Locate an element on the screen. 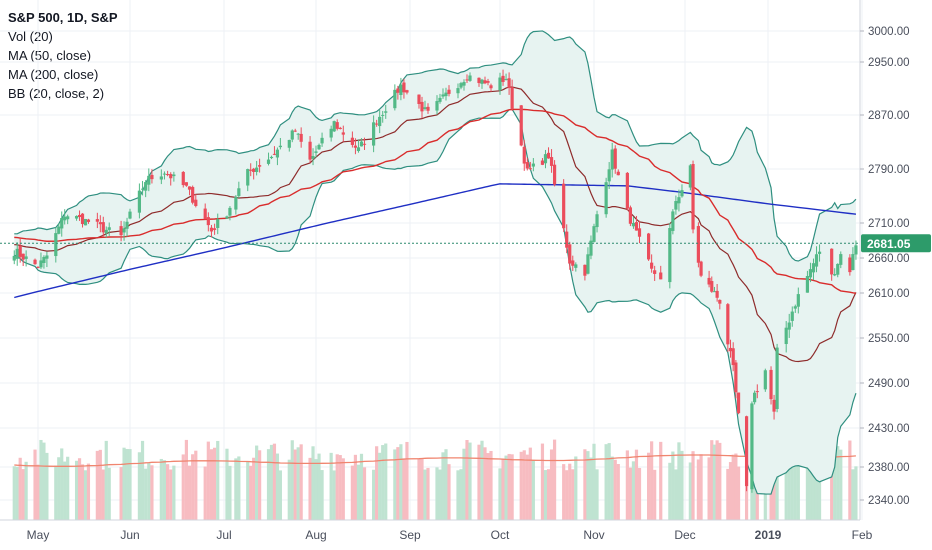 The image size is (932, 550). y-tick-label: 2430.00 is located at coordinates (889, 429).